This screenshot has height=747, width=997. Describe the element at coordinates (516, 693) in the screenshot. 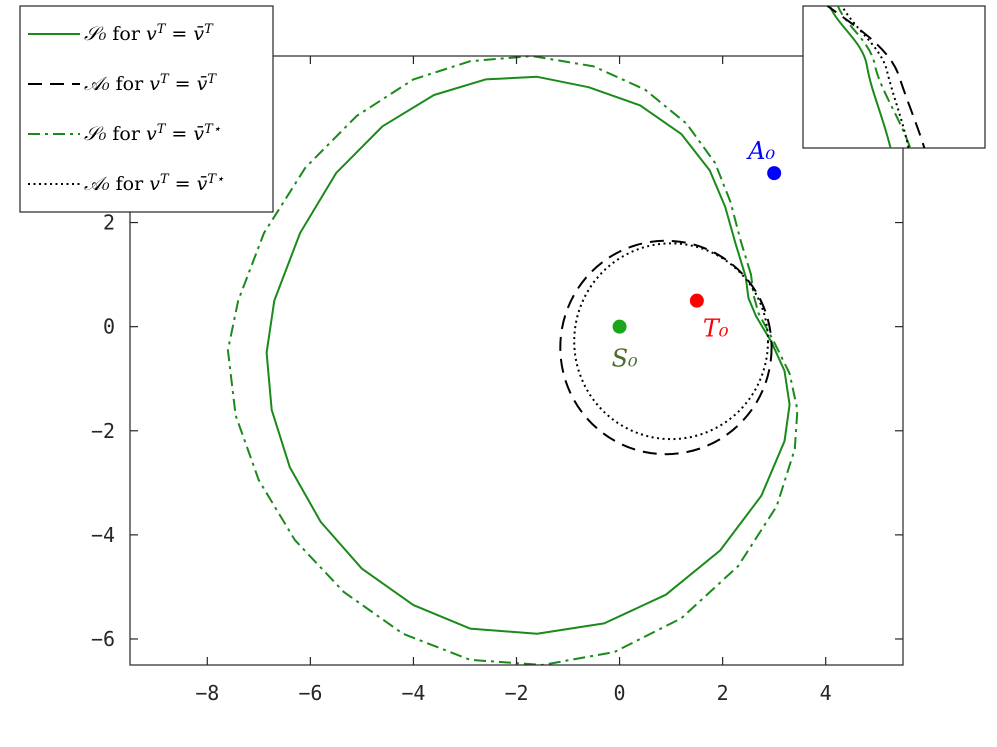

I see `x-tick-label: −2` at that location.